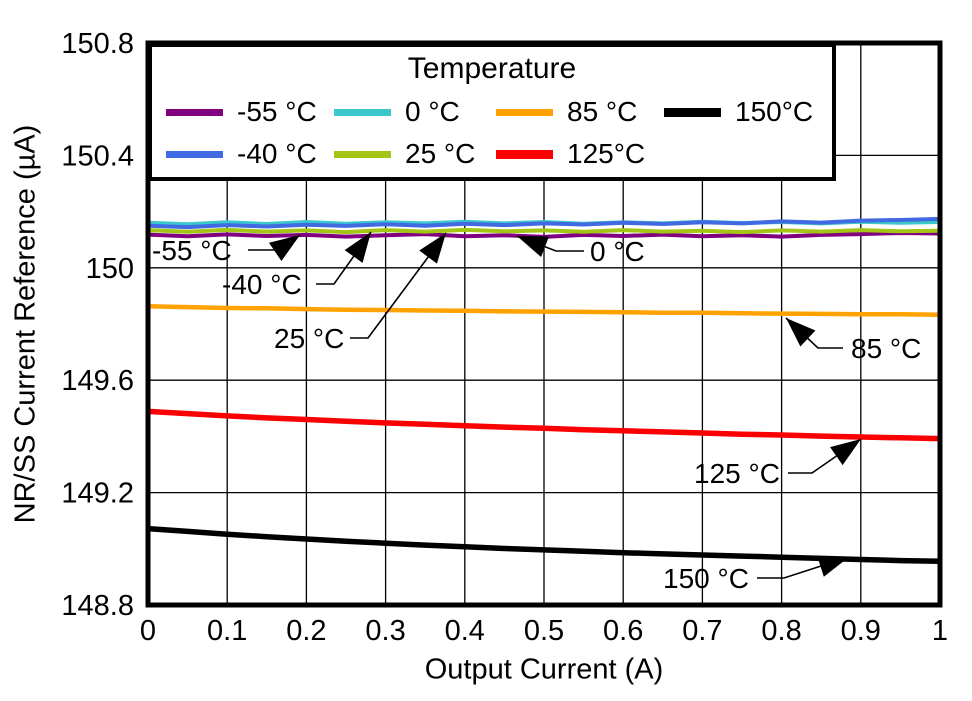 This screenshot has width=972, height=701. I want to click on legend-item--40°C: -40 °C, so click(241, 154).